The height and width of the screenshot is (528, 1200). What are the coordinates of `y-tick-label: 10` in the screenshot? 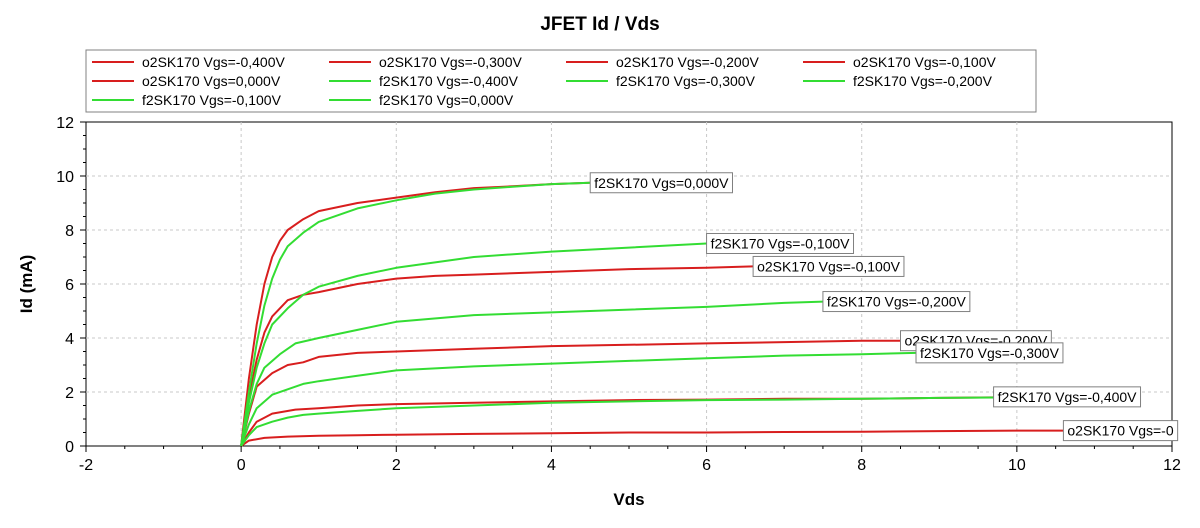 It's located at (65, 177).